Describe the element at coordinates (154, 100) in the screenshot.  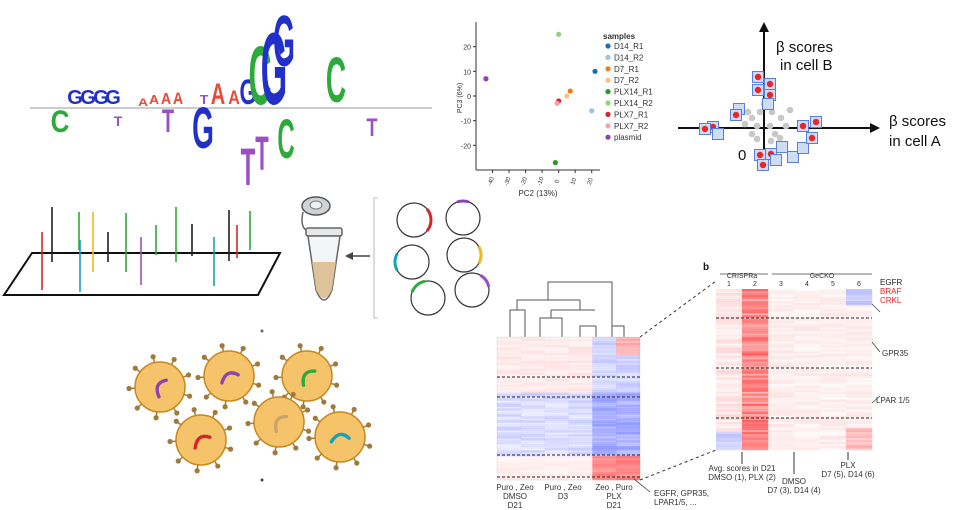
I see `logo-letter-a: A` at that location.